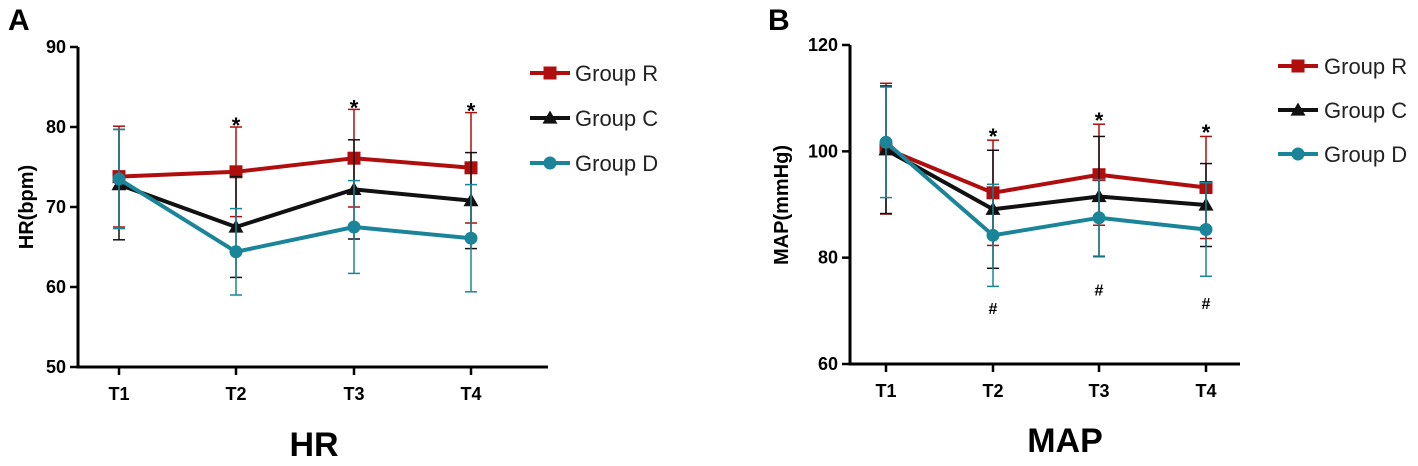 Image resolution: width=1418 pixels, height=466 pixels. What do you see at coordinates (823, 45) in the screenshot?
I see `y-tick-label: 120` at bounding box center [823, 45].